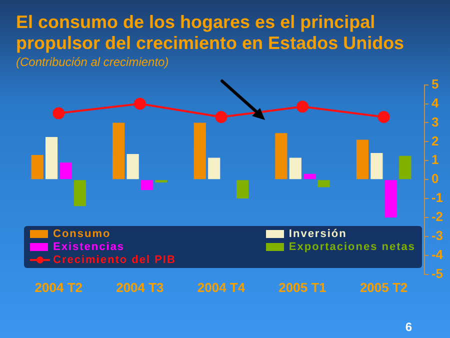 Image resolution: width=450 pixels, height=338 pixels. I want to click on y-tick-label: -5, so click(437, 273).